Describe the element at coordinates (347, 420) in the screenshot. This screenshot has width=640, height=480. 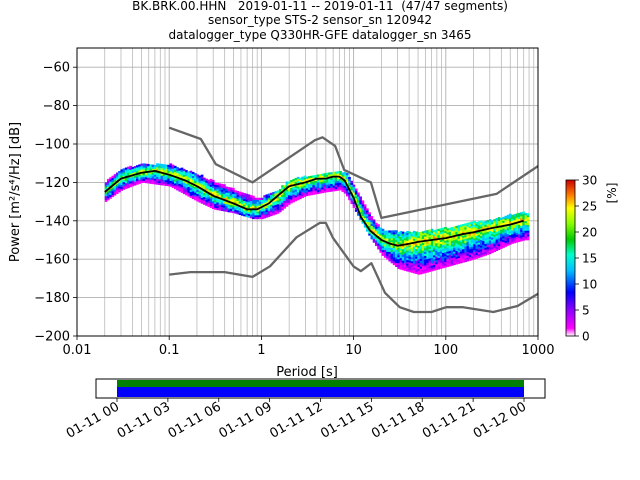
I see `timeline-tick-label: 01-11 15` at that location.